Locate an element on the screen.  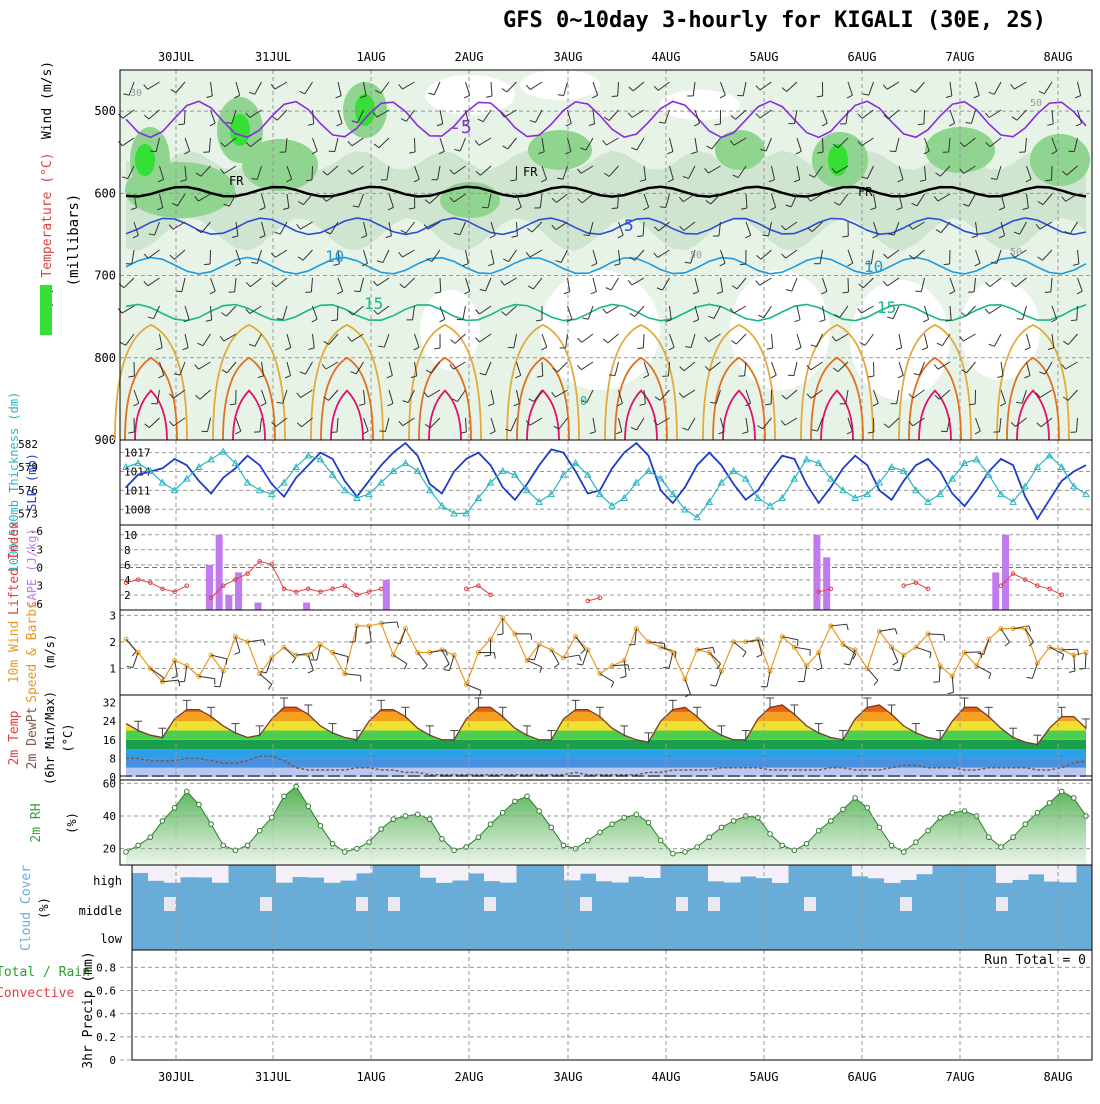
isotherm-label: 15 is located at coordinates (373, 303).